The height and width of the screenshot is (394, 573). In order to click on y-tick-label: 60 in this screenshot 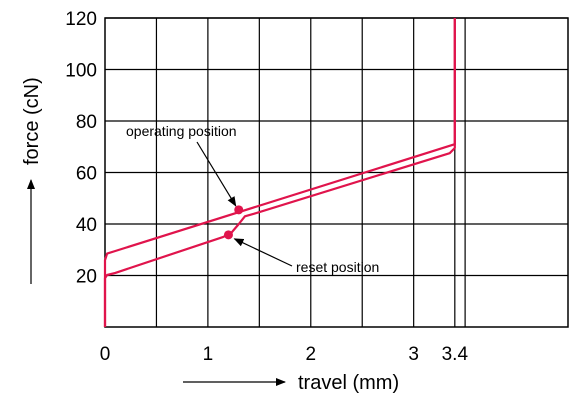, I will do `click(86, 174)`.